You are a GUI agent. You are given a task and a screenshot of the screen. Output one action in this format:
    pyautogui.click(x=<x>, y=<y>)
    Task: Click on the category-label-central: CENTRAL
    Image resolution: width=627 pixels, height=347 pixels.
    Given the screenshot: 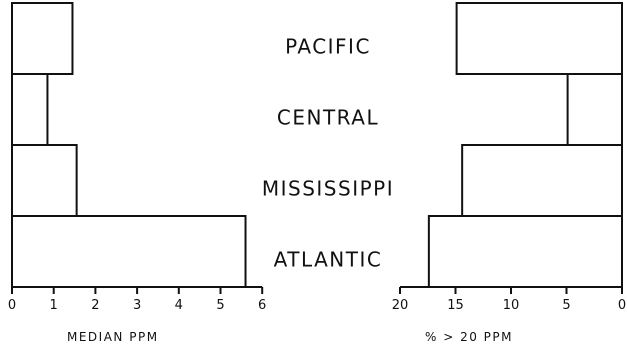 What is the action you would take?
    pyautogui.click(x=328, y=118)
    